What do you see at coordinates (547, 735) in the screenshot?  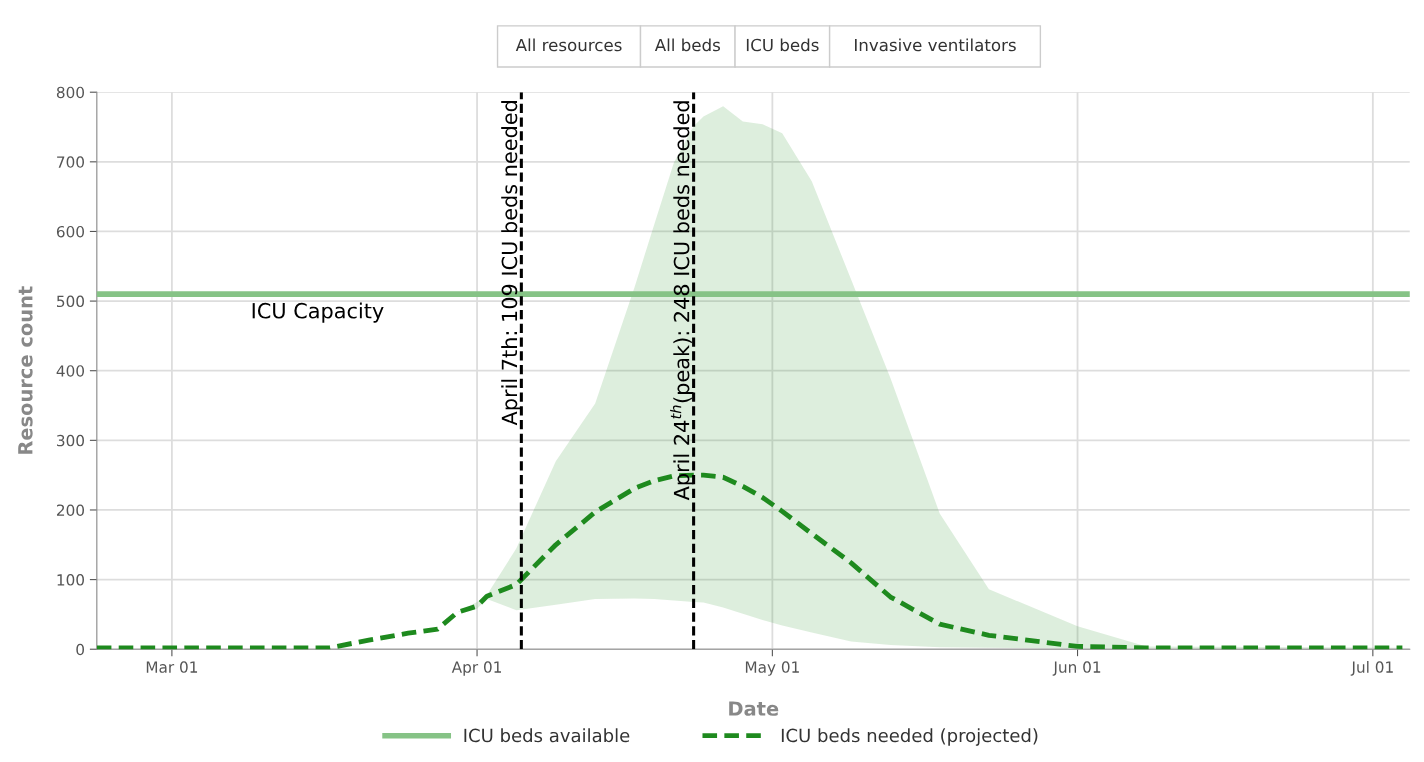 I see `legend-label: ICU beds available` at bounding box center [547, 735].